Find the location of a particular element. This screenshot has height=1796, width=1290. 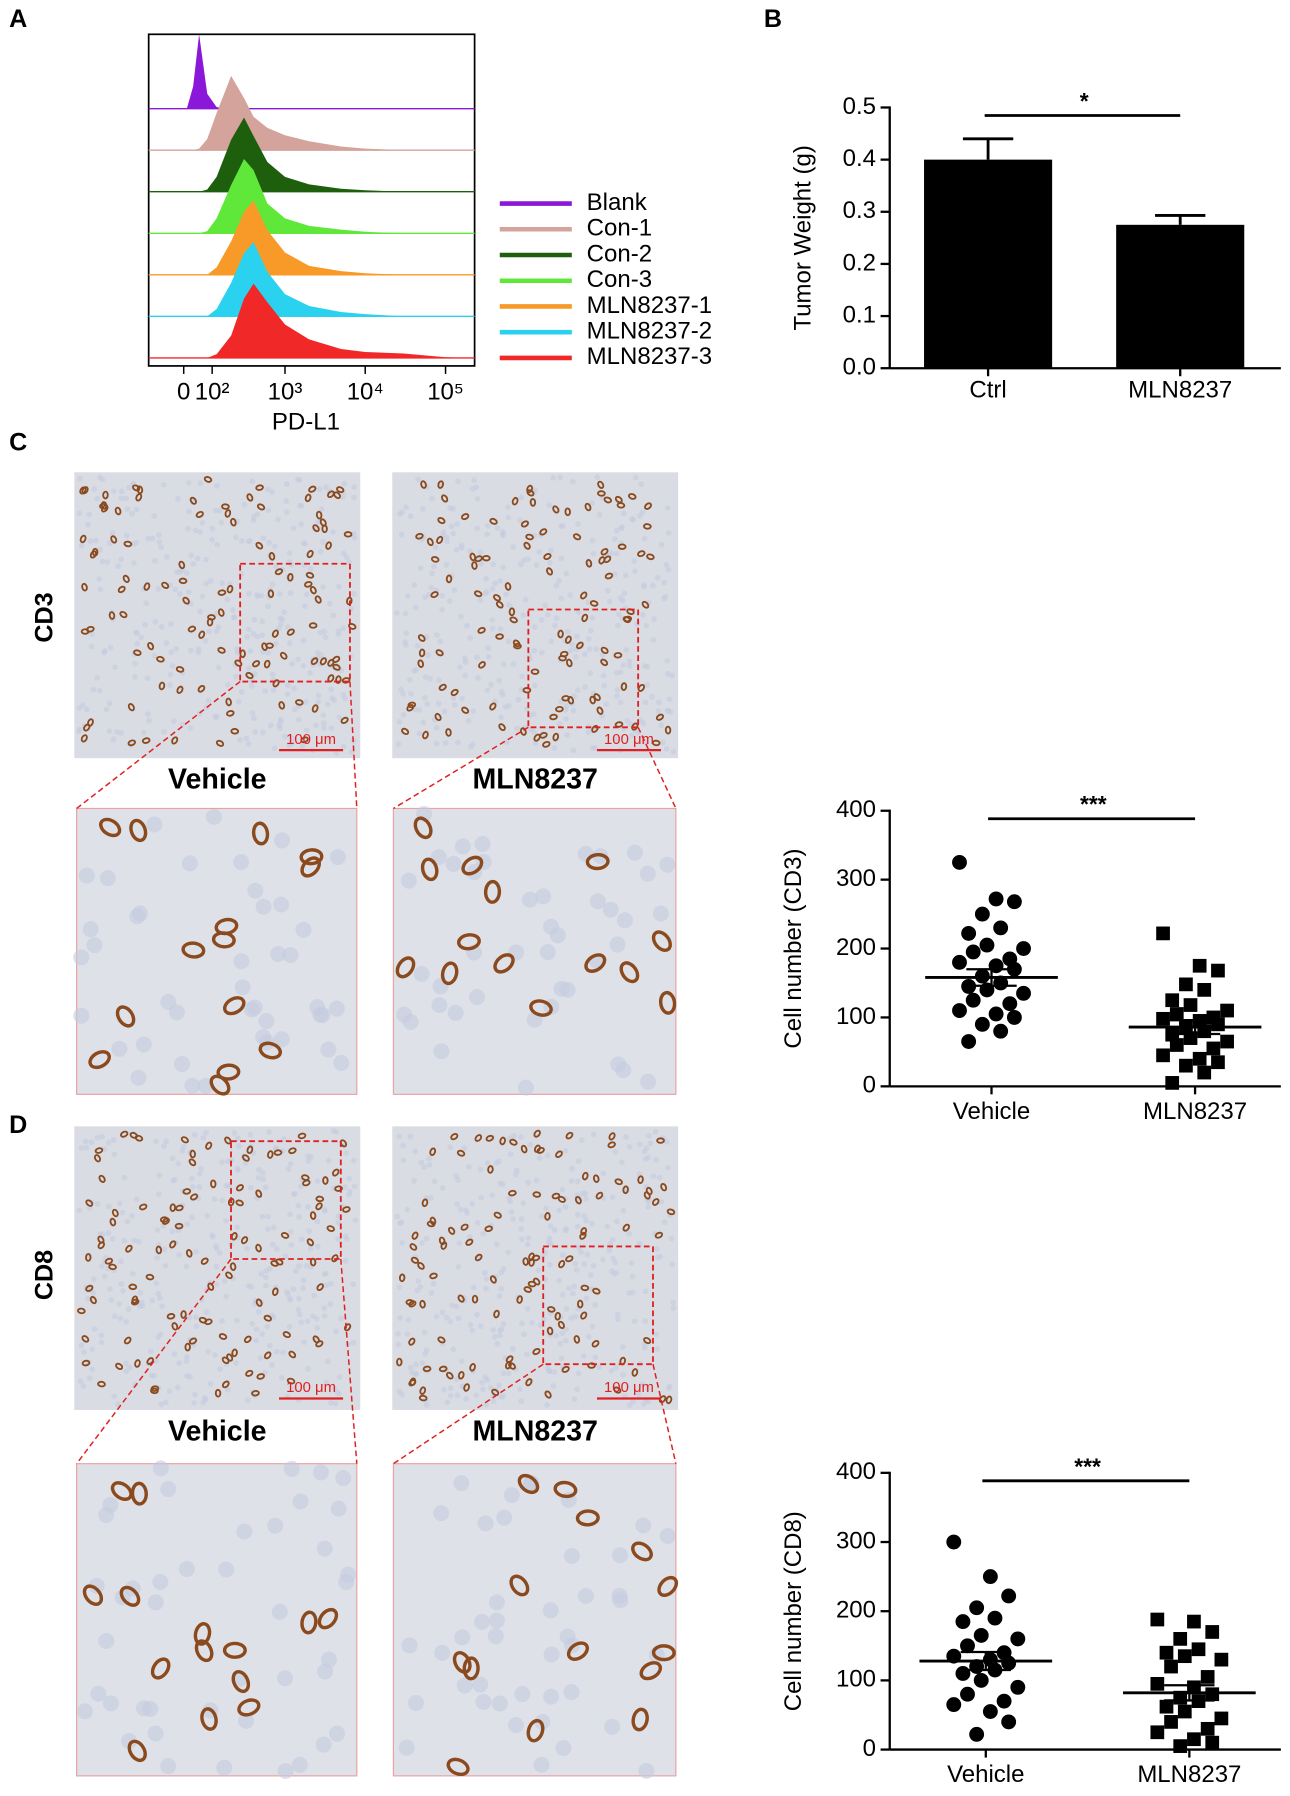

significance-label: *** is located at coordinates (1093, 804).